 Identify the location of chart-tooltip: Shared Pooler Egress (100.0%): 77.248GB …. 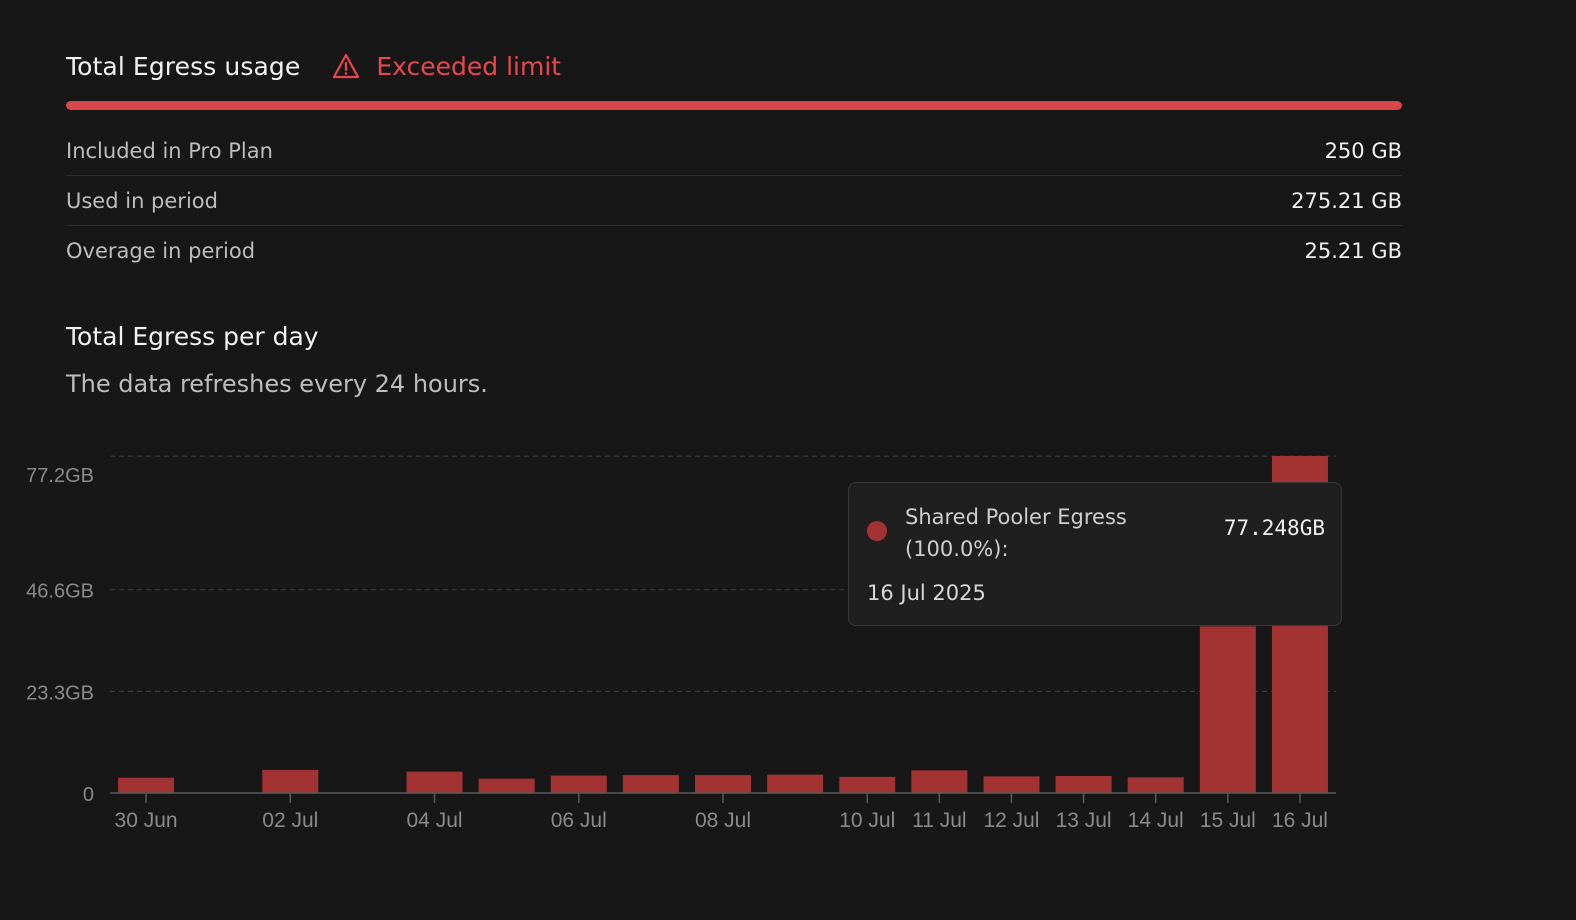
(1095, 554).